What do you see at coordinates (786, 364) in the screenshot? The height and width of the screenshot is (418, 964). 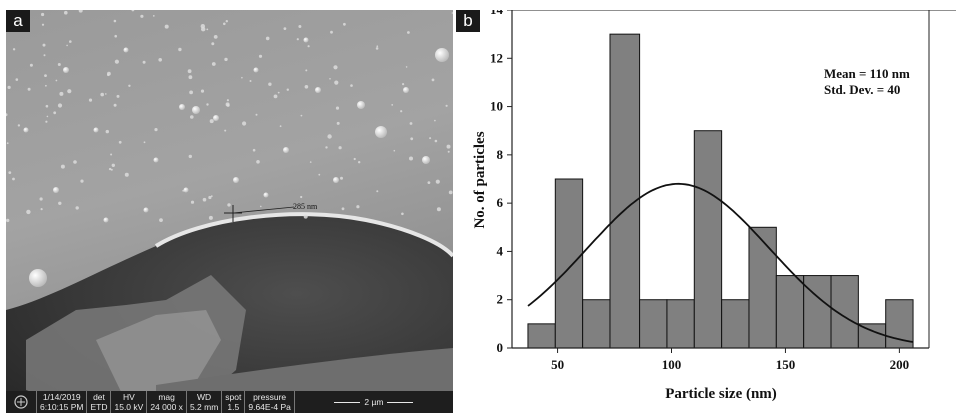 I see `x-tick-label: 150` at bounding box center [786, 364].